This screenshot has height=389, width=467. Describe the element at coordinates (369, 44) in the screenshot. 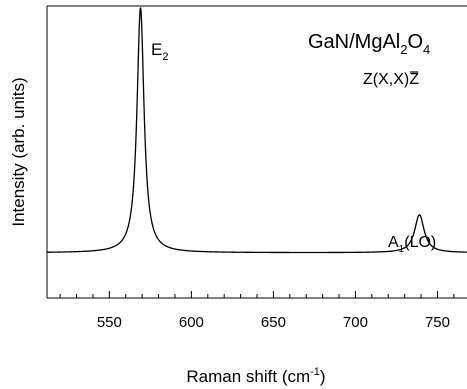

I see `sample-label: GaN/MgAl2O4` at that location.